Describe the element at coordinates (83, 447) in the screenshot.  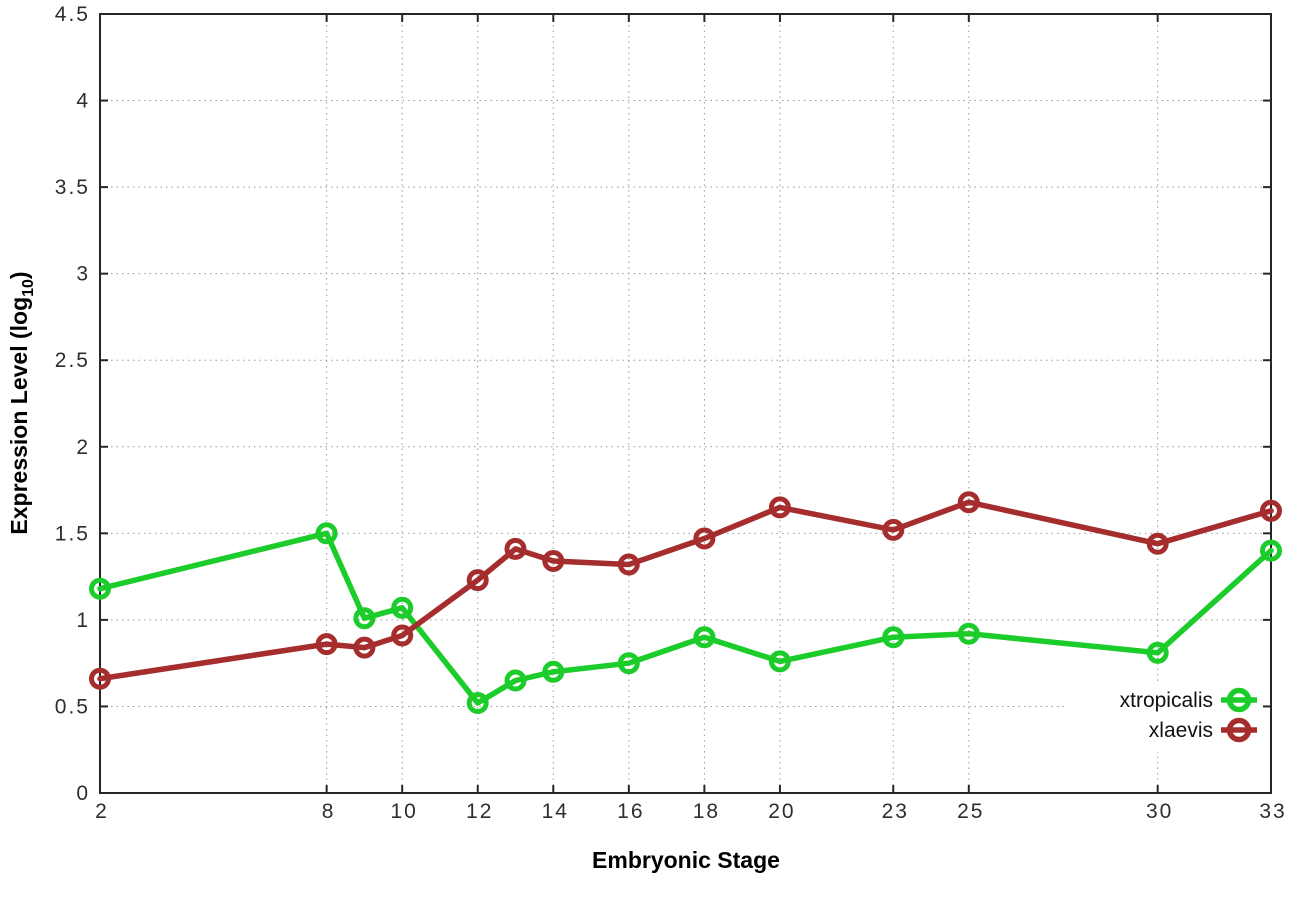
I see `y-tick-label-2: 2` at that location.